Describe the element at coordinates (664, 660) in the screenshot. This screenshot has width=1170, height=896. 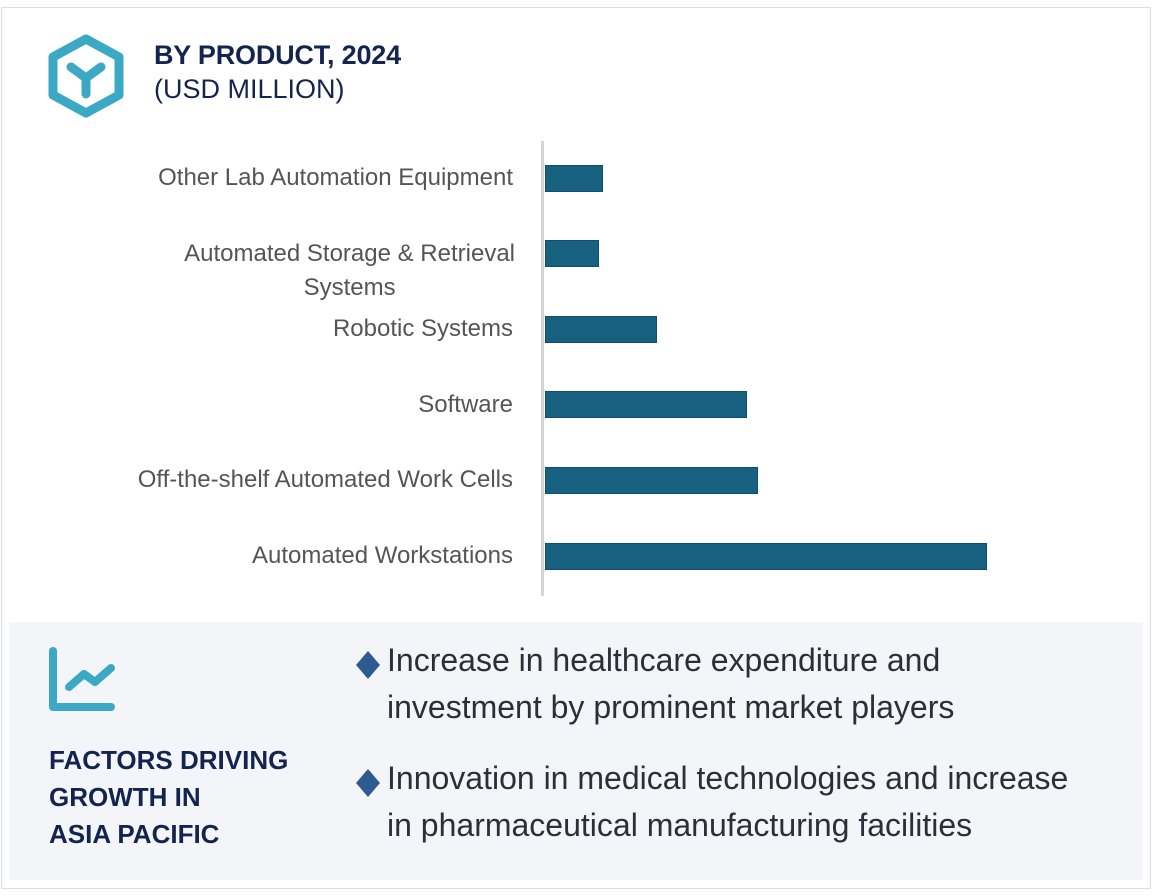
I see `factor-bullet-line: Increase in healthcare expenditure and` at that location.